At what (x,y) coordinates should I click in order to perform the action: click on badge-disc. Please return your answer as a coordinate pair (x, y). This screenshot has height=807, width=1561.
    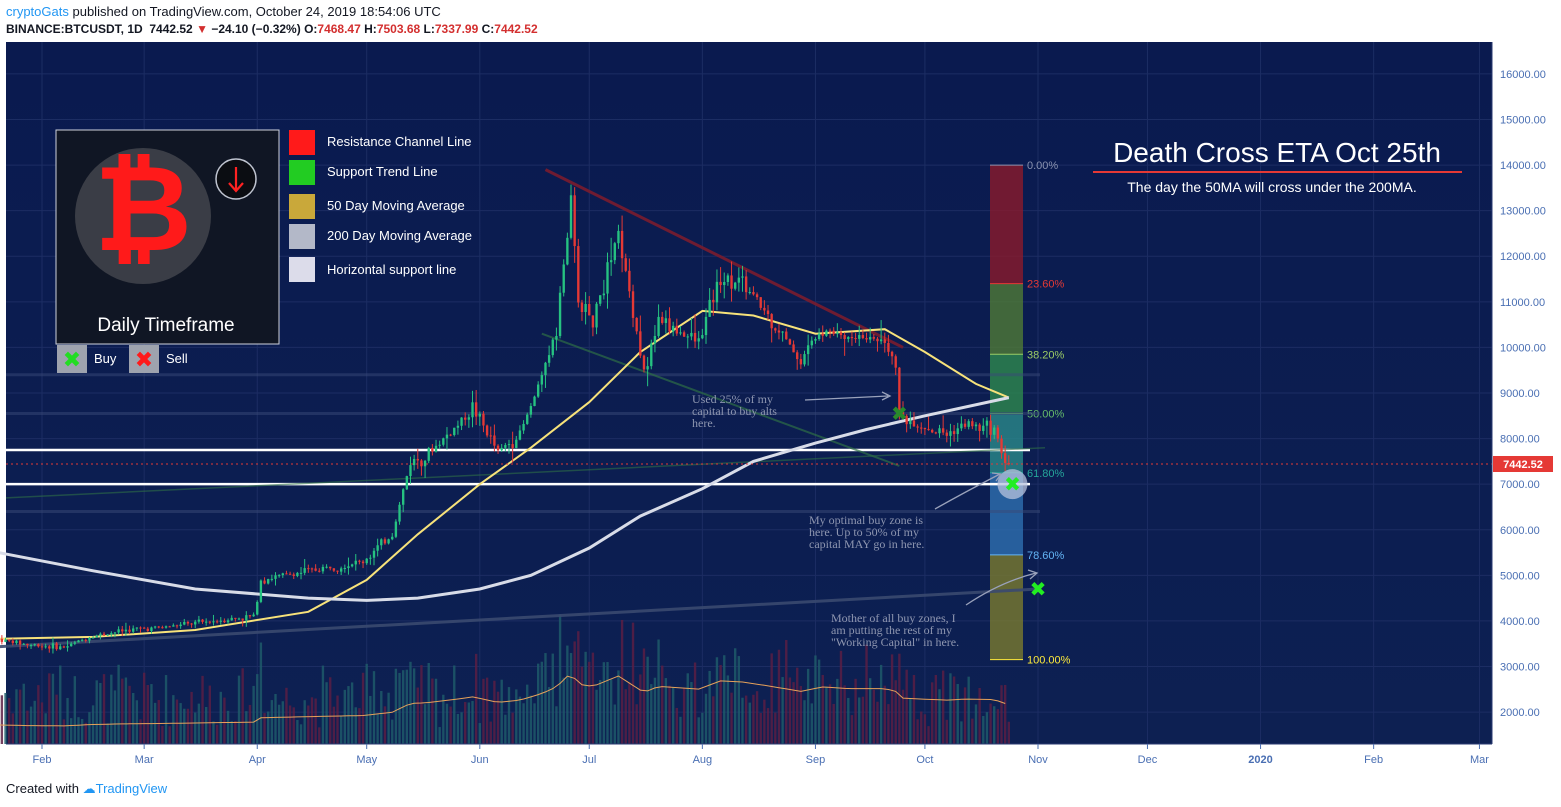
    Looking at the image, I should click on (143, 216).